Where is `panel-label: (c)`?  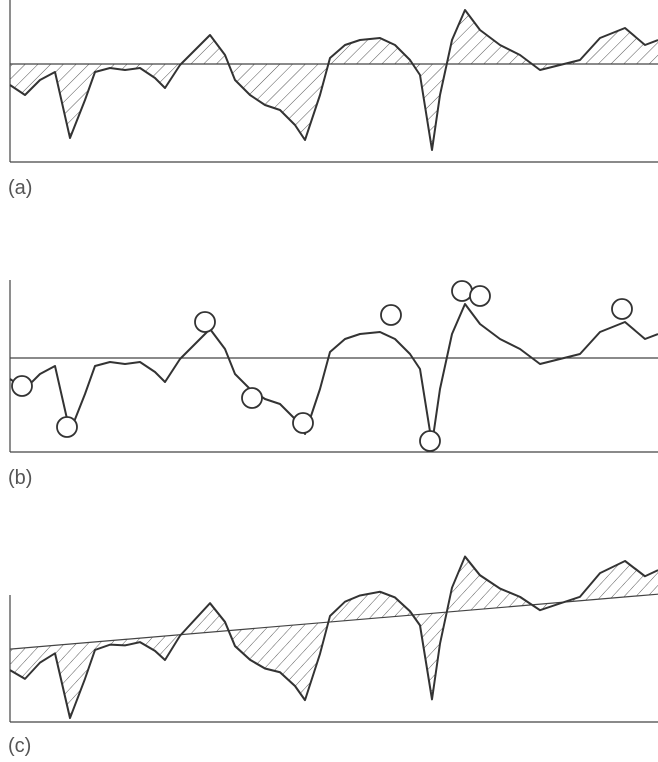
panel-label: (c) is located at coordinates (19, 746).